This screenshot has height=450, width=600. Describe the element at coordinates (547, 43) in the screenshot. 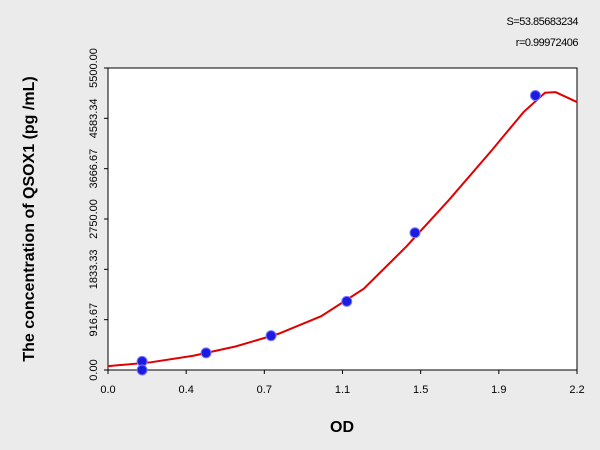

I see `annotation: r=0.99972406` at that location.